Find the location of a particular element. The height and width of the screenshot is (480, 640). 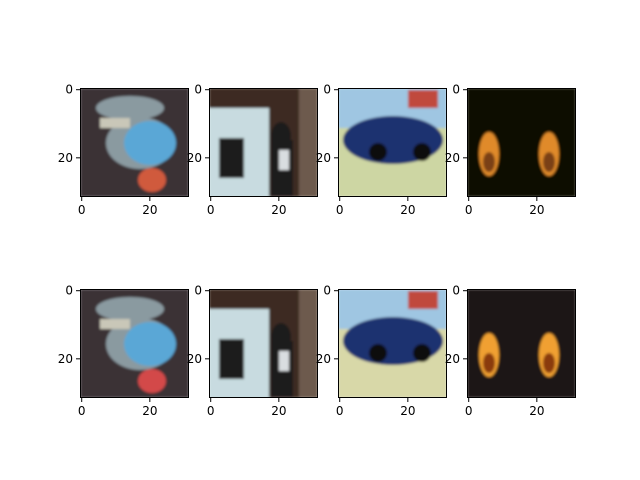

image-panel-r0-c0: 0 20 0 20 is located at coordinates (123, 150).